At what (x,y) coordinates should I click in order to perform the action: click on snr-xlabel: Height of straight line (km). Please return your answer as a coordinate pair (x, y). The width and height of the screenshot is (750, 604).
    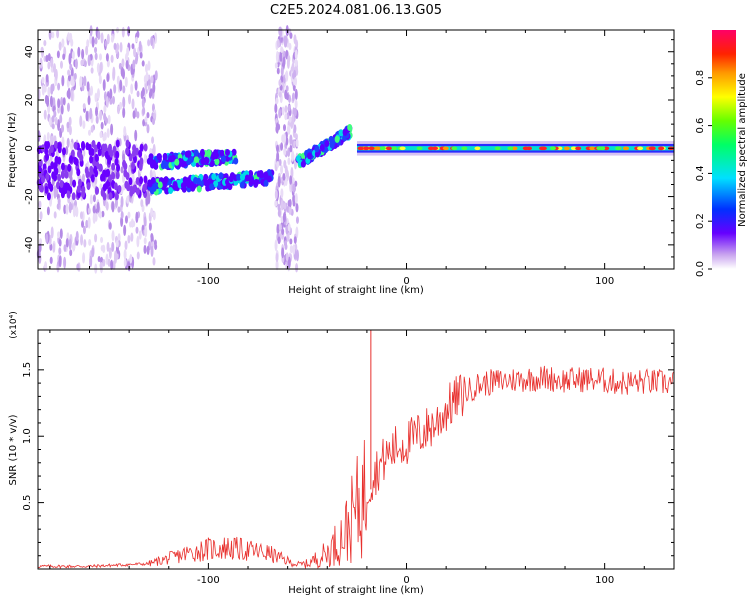
    Looking at the image, I should click on (356, 590).